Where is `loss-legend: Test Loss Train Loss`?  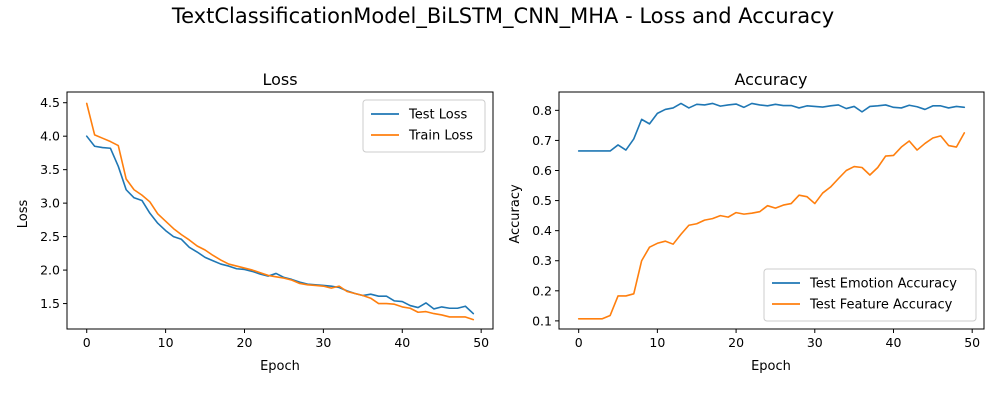
loss-legend: Test Loss Train Loss is located at coordinates (424, 126).